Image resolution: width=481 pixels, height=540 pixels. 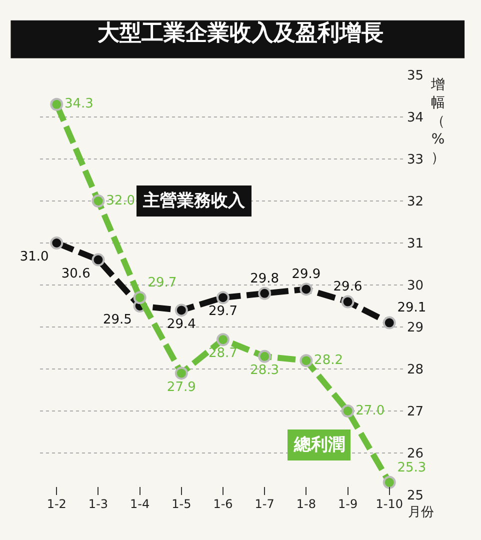 I want to click on x-axis-title: 月份, so click(x=421, y=512).